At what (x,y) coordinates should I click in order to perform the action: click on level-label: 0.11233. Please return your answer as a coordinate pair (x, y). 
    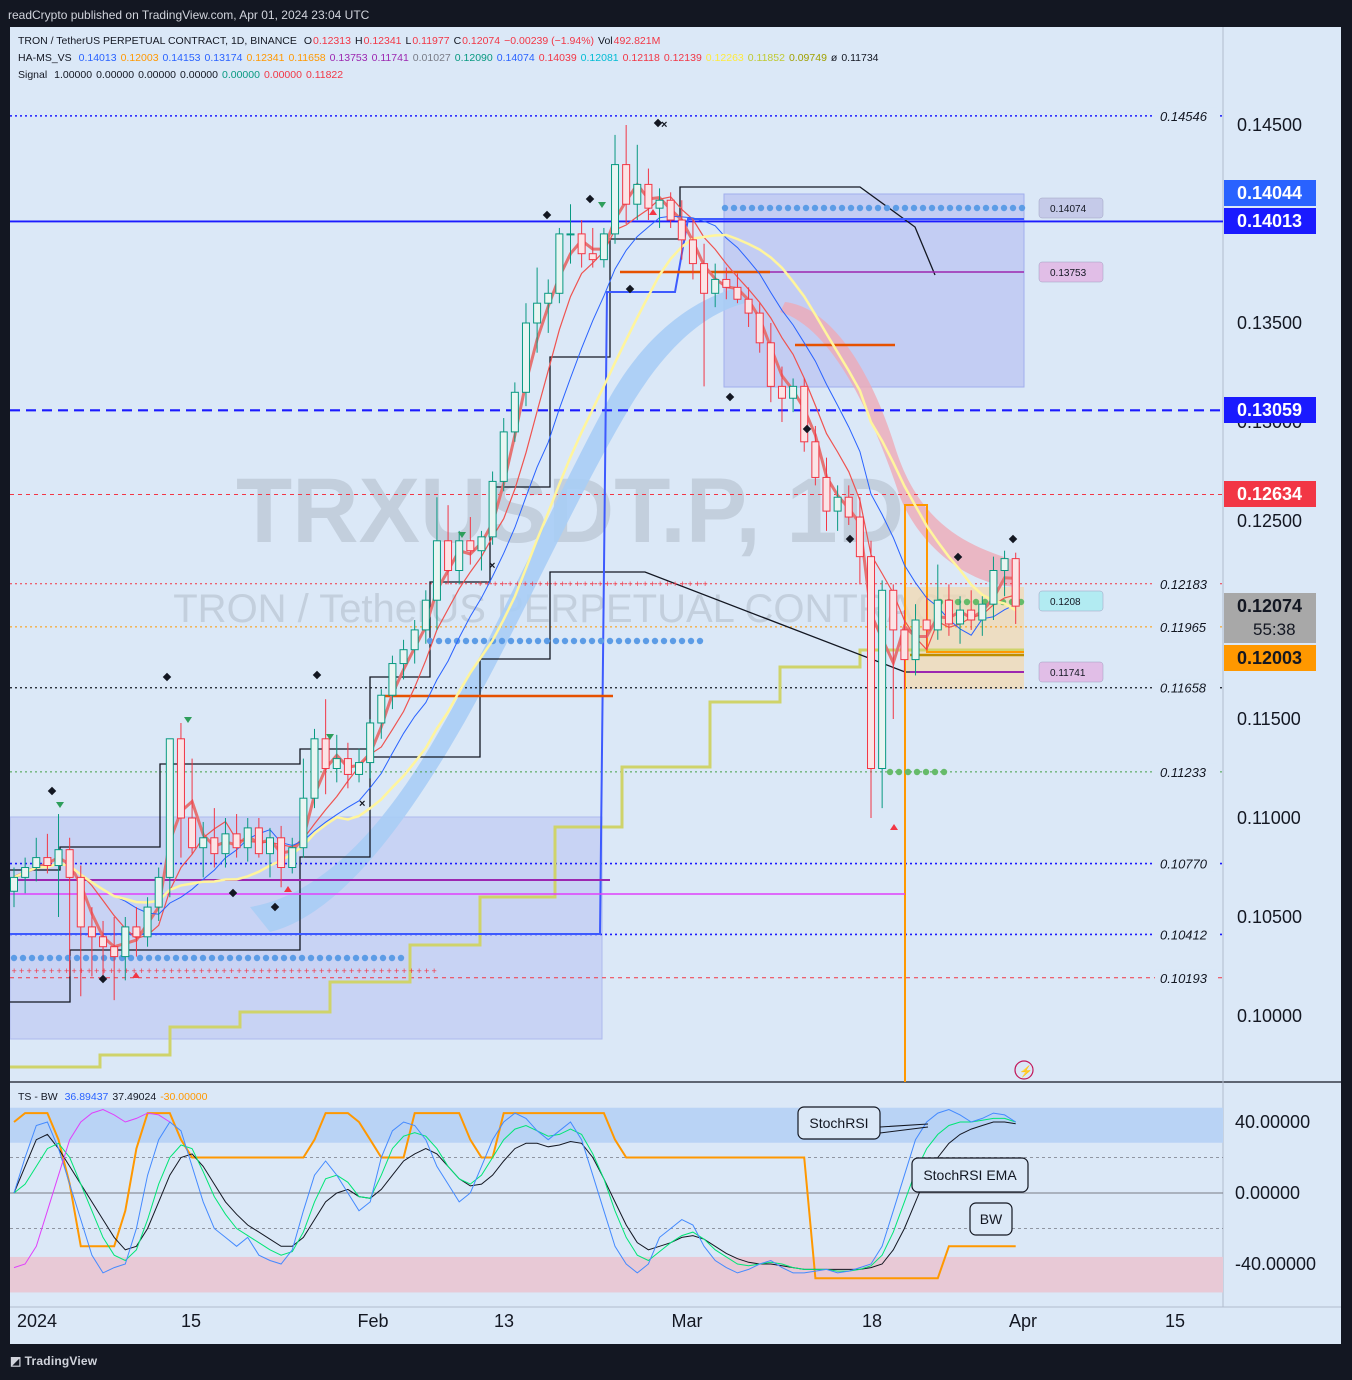
    Looking at the image, I should click on (1183, 772).